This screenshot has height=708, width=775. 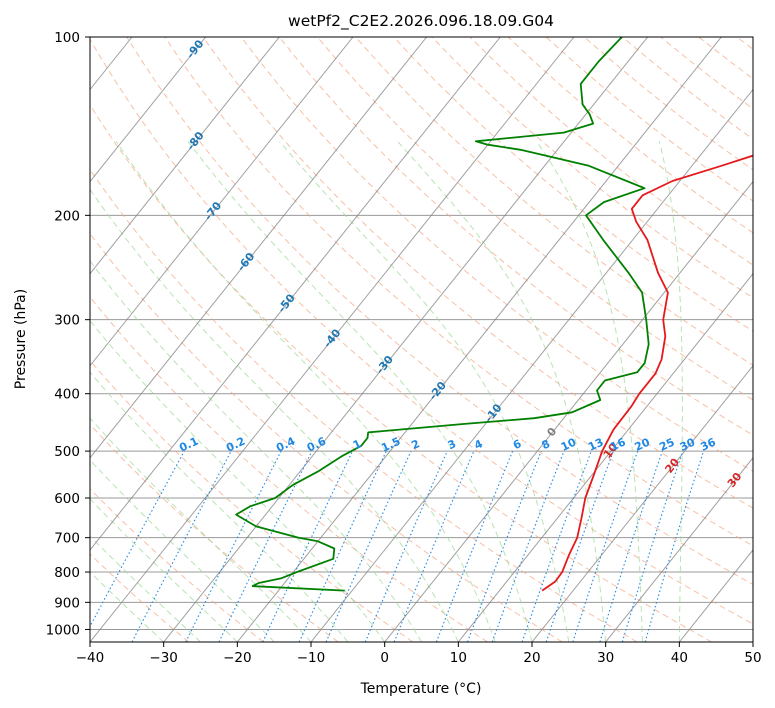 What do you see at coordinates (569, 444) in the screenshot?
I see `mixing-ratio-label: 10` at bounding box center [569, 444].